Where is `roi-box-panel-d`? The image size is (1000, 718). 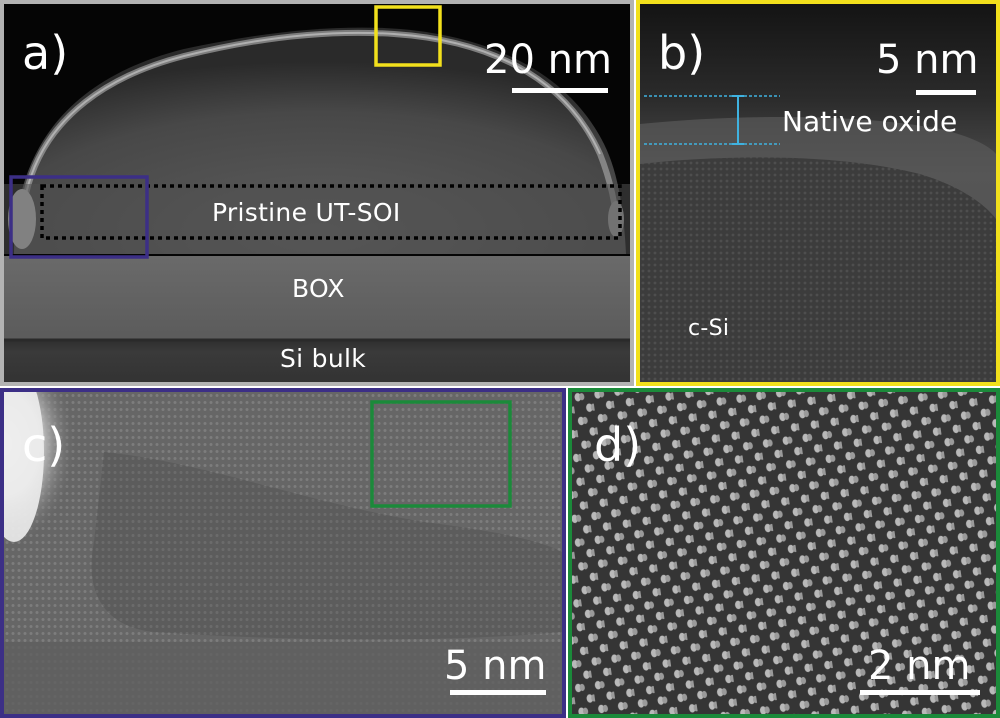 roi-box-panel-d is located at coordinates (441, 454).